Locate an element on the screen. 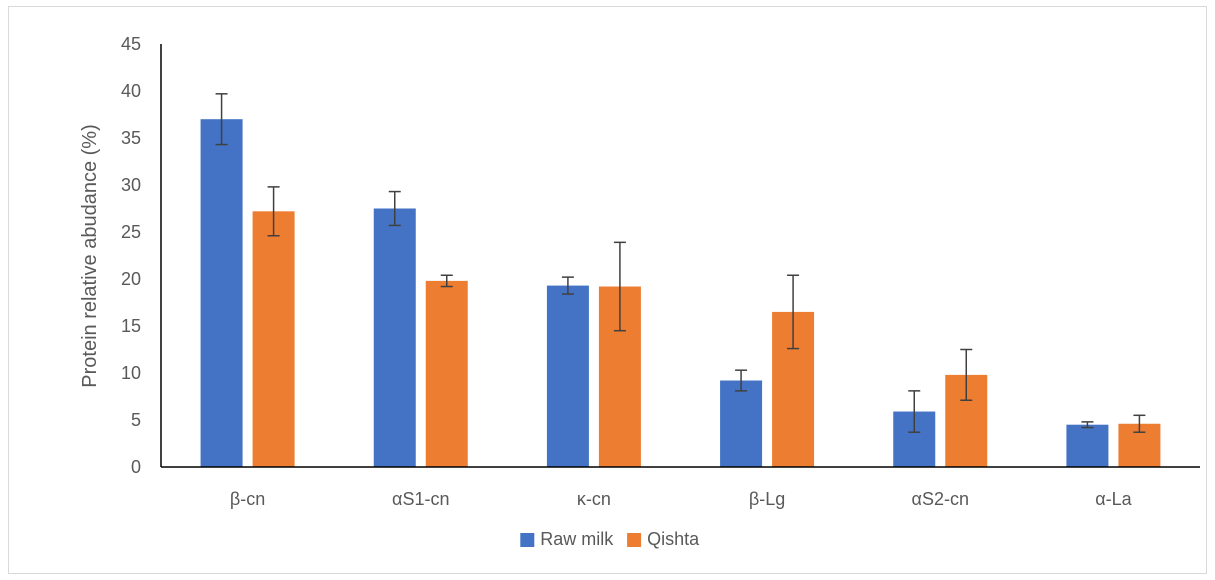 This screenshot has width=1215, height=580. y-axis-title: Protein relative abudance (%) is located at coordinates (90, 255).